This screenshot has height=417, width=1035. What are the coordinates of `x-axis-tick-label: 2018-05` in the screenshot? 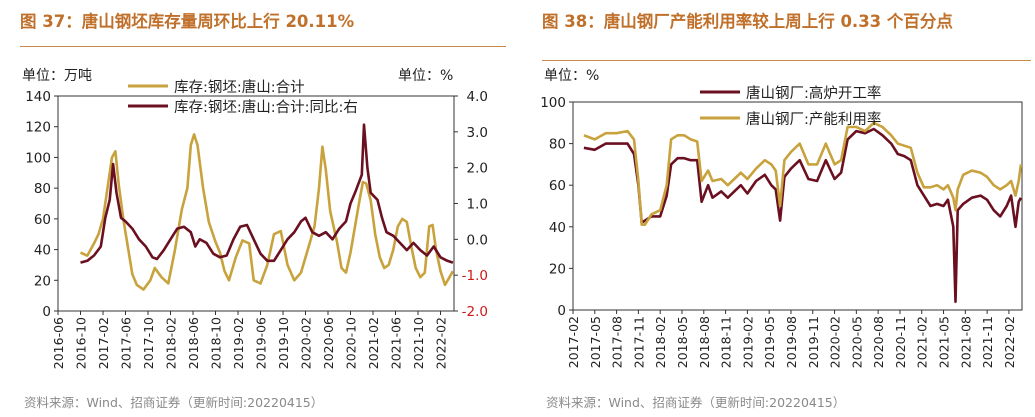 It's located at (682, 342).